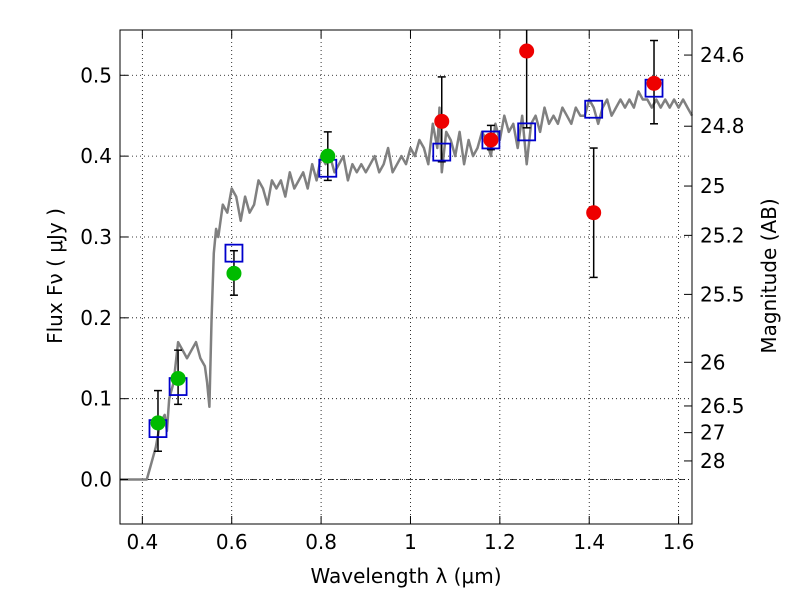 The image size is (800, 600). What do you see at coordinates (96, 237) in the screenshot?
I see `y-tick-label: 0.3` at bounding box center [96, 237].